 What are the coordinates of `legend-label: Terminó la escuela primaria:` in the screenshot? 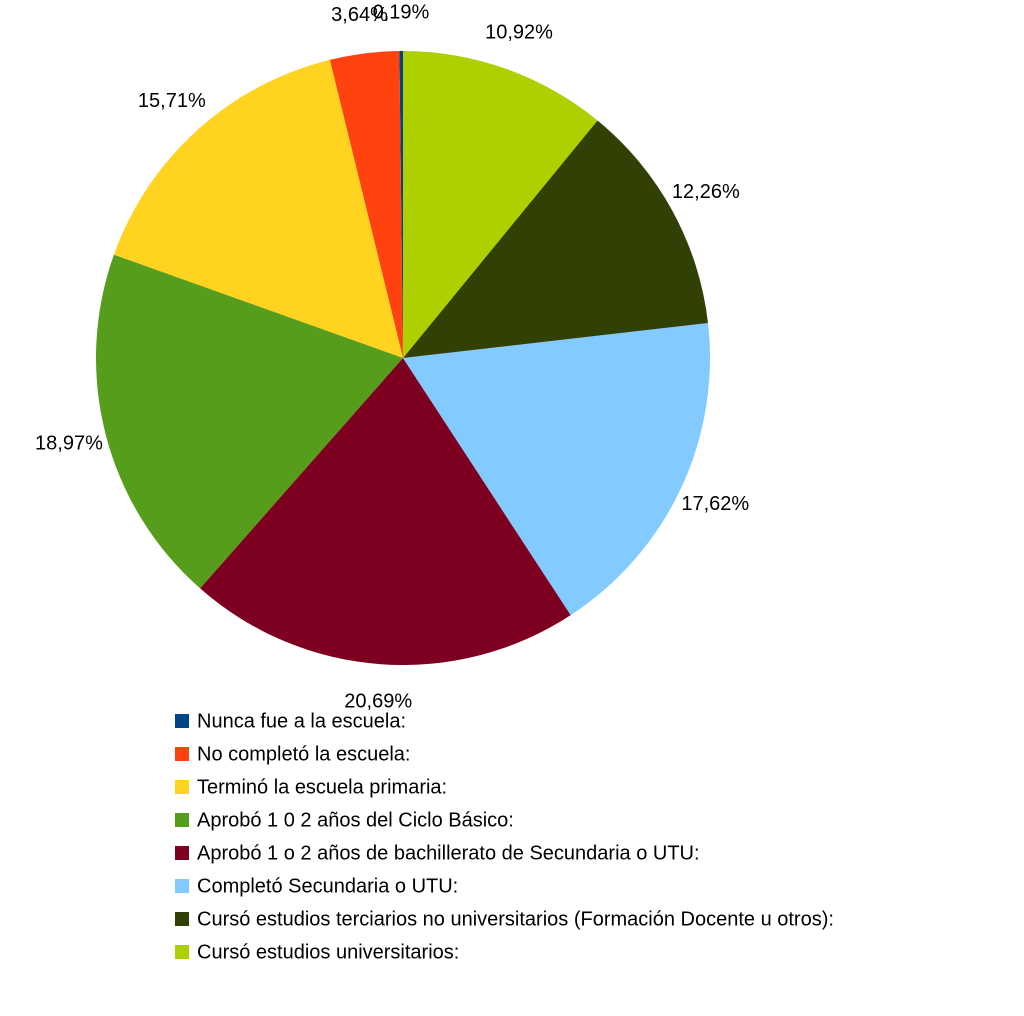 It's located at (322, 787).